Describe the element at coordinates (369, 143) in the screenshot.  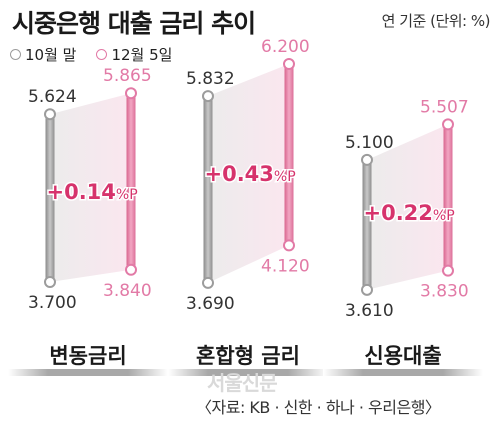
I see `label-oct-max: 5.100` at that location.